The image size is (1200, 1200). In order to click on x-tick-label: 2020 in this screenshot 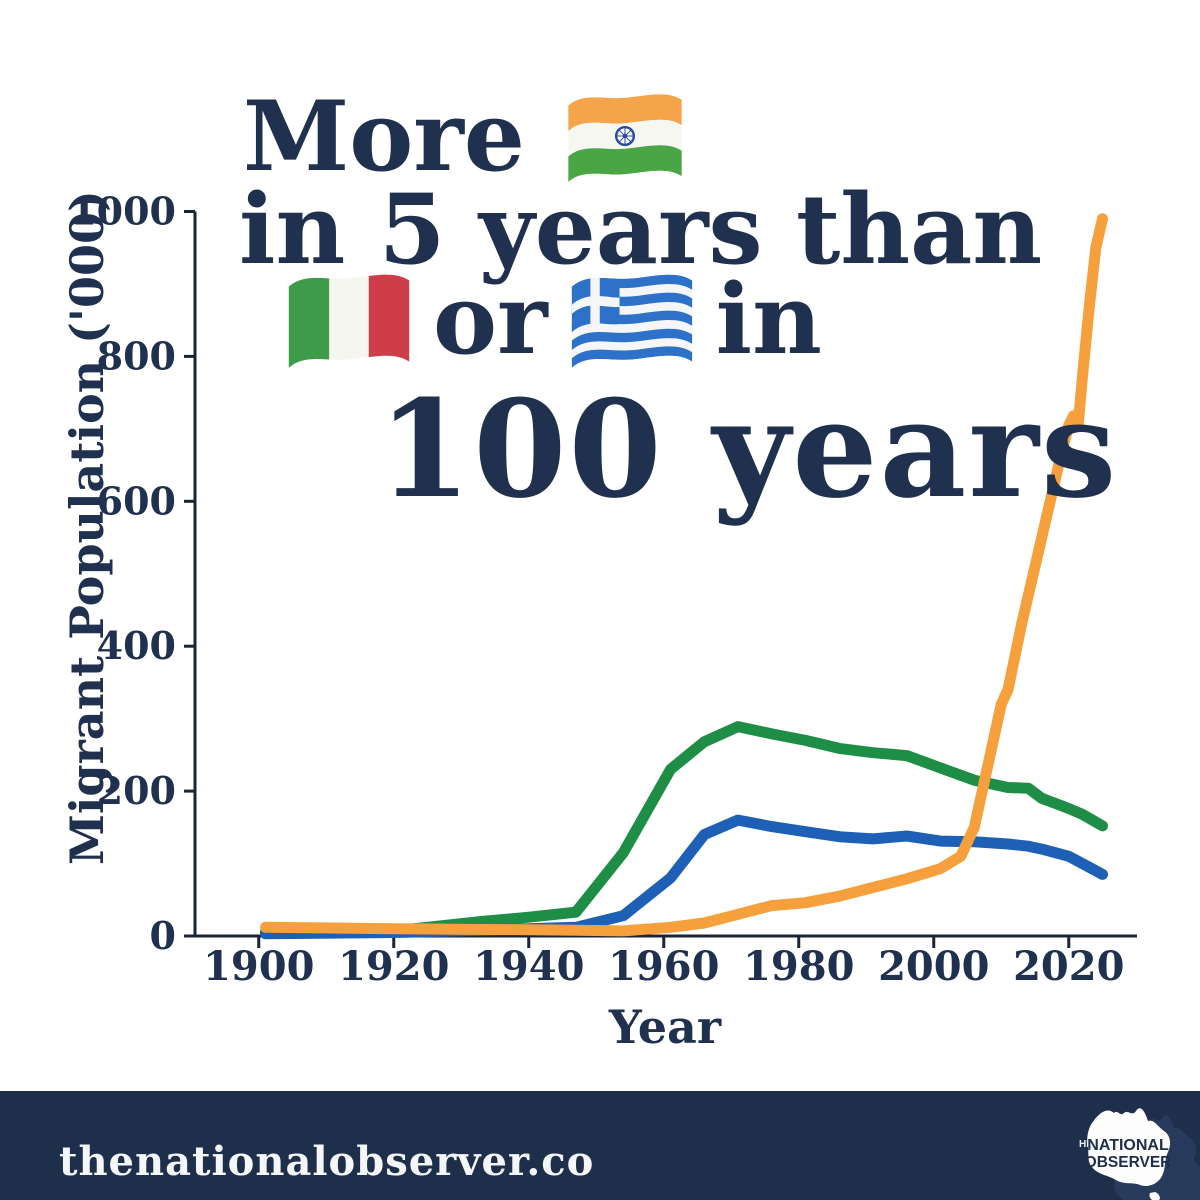, I will do `click(1068, 966)`.